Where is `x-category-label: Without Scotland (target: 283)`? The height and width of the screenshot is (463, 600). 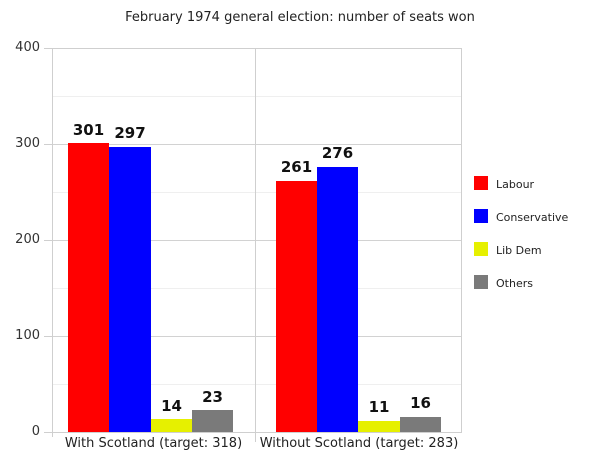 x-category-label: Without Scotland (target: 283) is located at coordinates (359, 443).